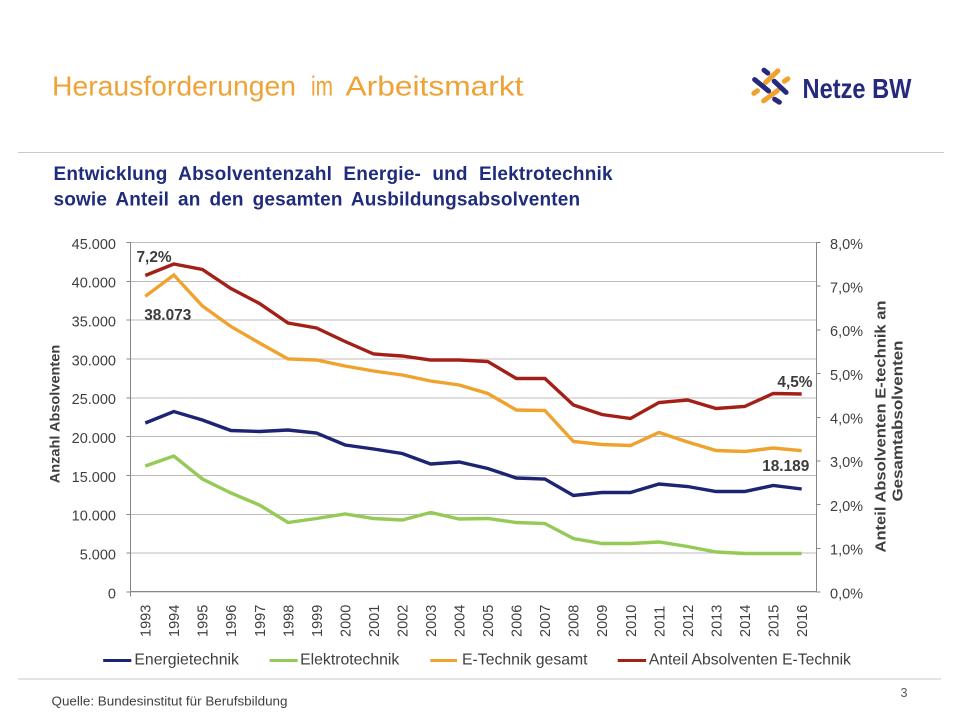 This screenshot has width=960, height=720. I want to click on svg-text: 2003, so click(432, 621).